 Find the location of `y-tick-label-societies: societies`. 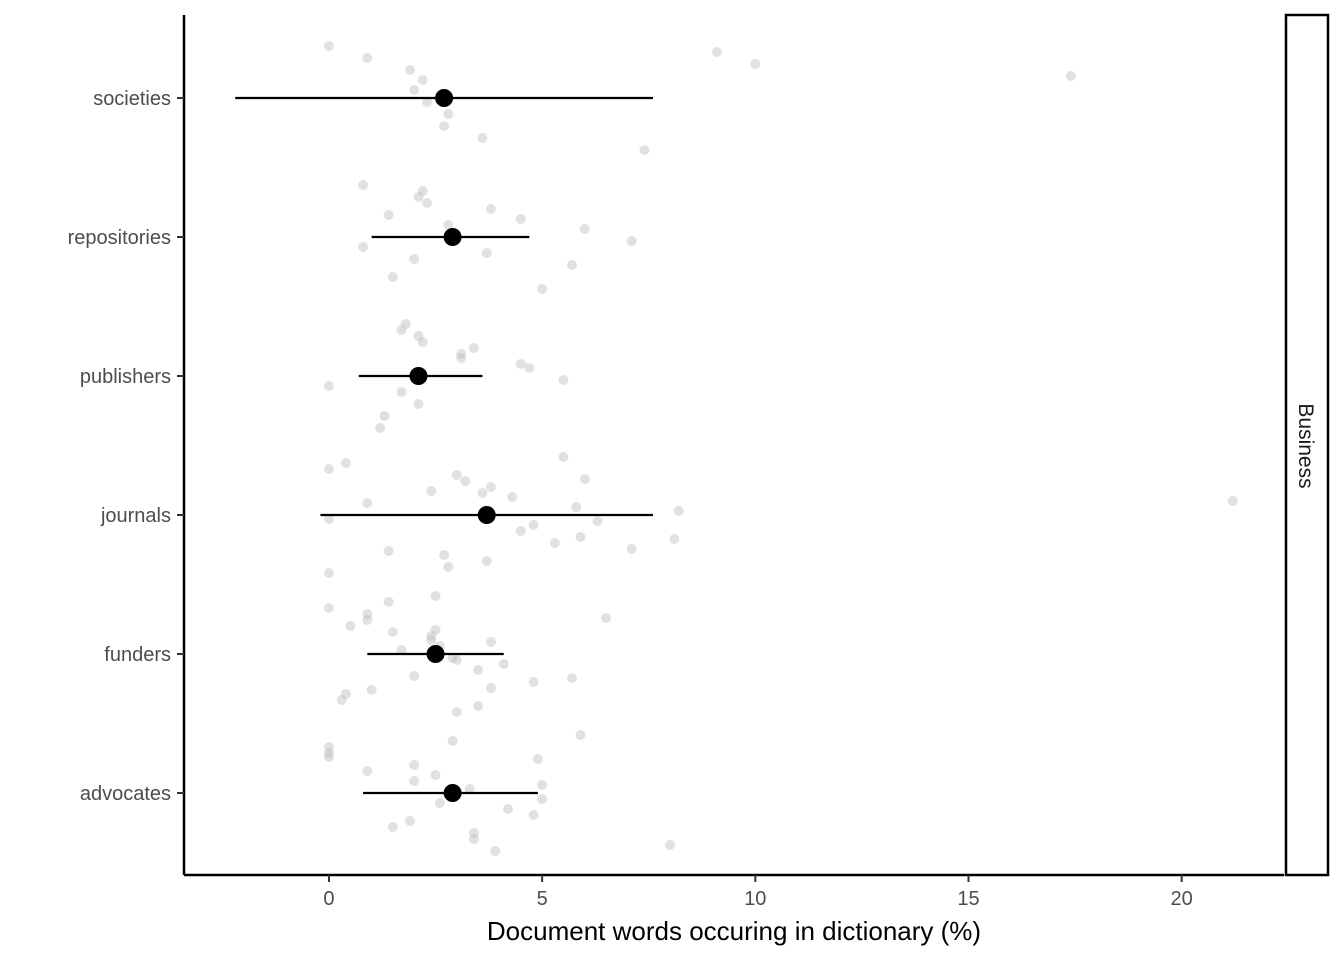

y-tick-label-societies: societies is located at coordinates (132, 99).